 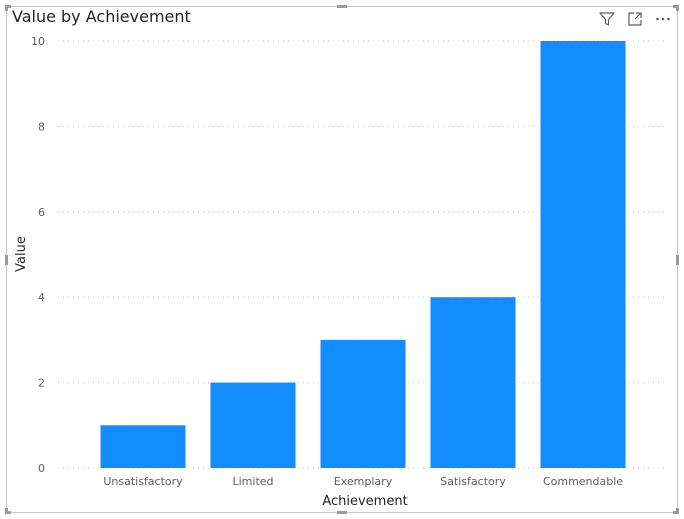 What do you see at coordinates (677, 8) in the screenshot?
I see `resize-handle-top-right-v` at bounding box center [677, 8].